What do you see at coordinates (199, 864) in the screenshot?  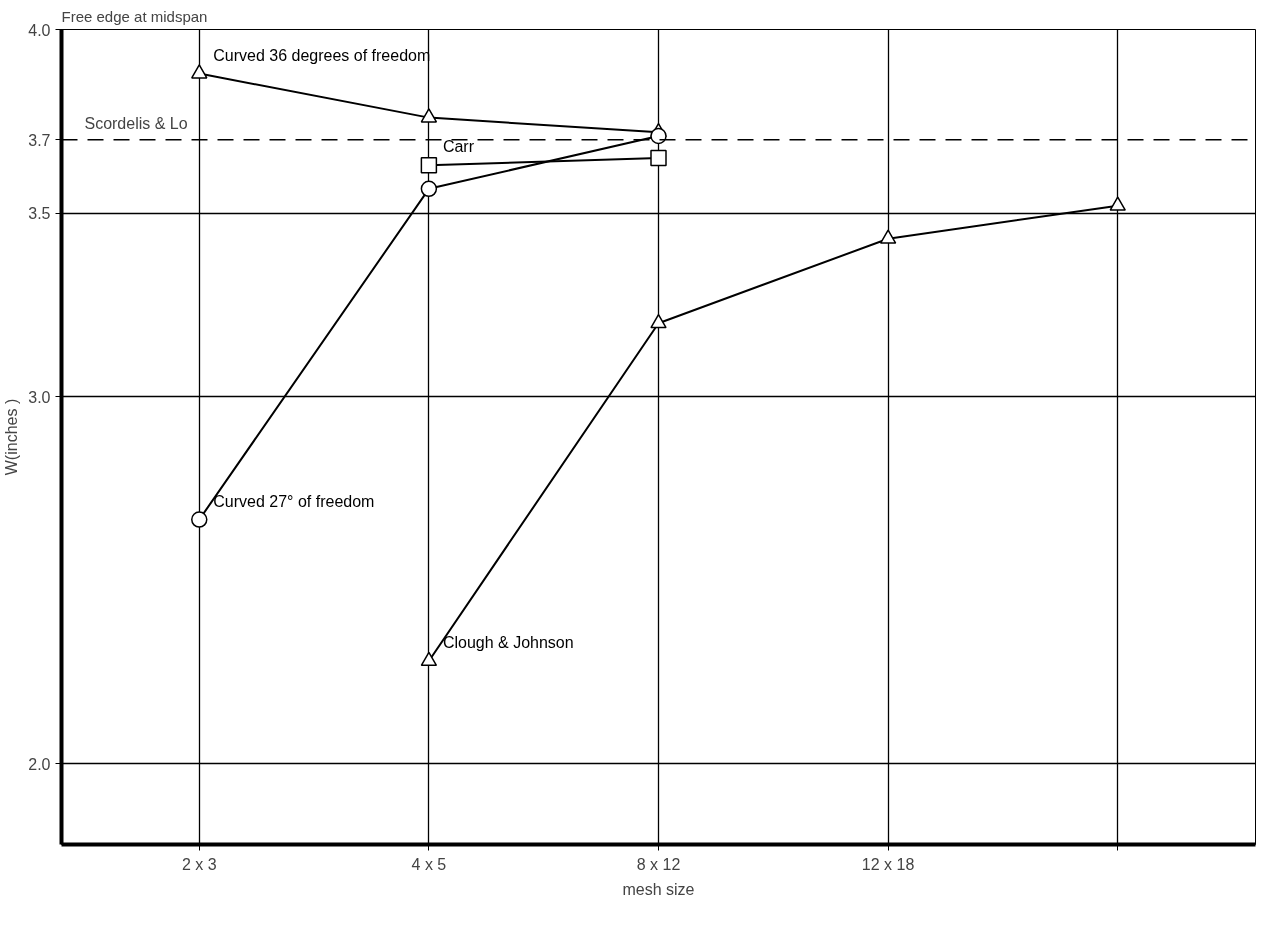 I see `x-tick-label: 2 x 3` at bounding box center [199, 864].